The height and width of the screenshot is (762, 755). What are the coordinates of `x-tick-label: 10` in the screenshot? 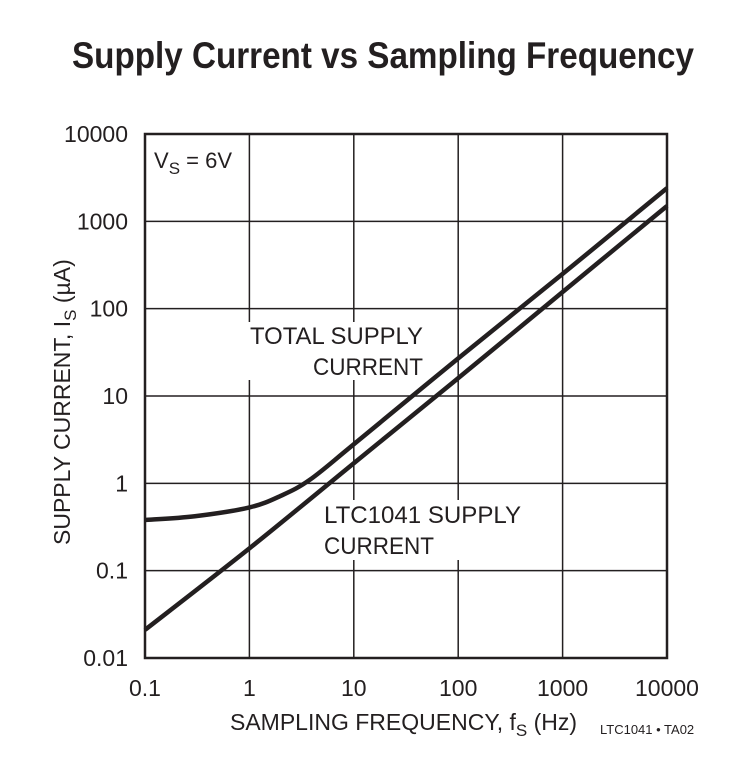 It's located at (354, 688).